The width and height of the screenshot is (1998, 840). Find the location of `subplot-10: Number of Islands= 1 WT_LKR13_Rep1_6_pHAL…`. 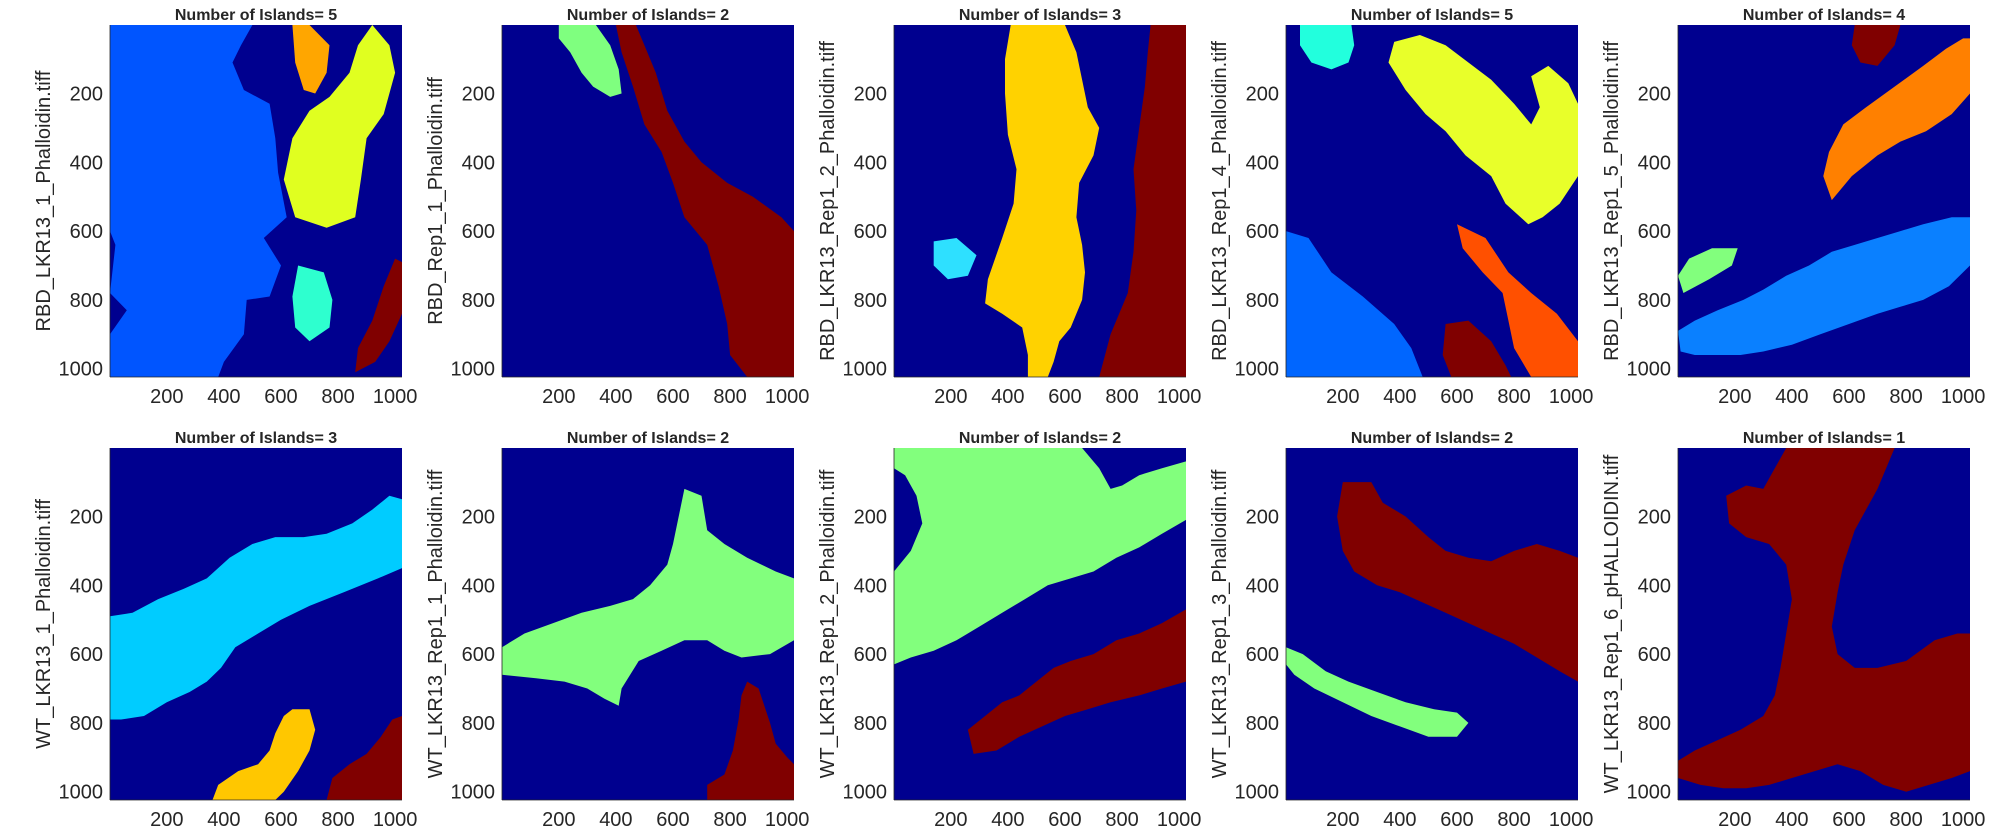

subplot-10: Number of Islands= 1 WT_LKR13_Rep1_6_pHAL… is located at coordinates (1793, 630).